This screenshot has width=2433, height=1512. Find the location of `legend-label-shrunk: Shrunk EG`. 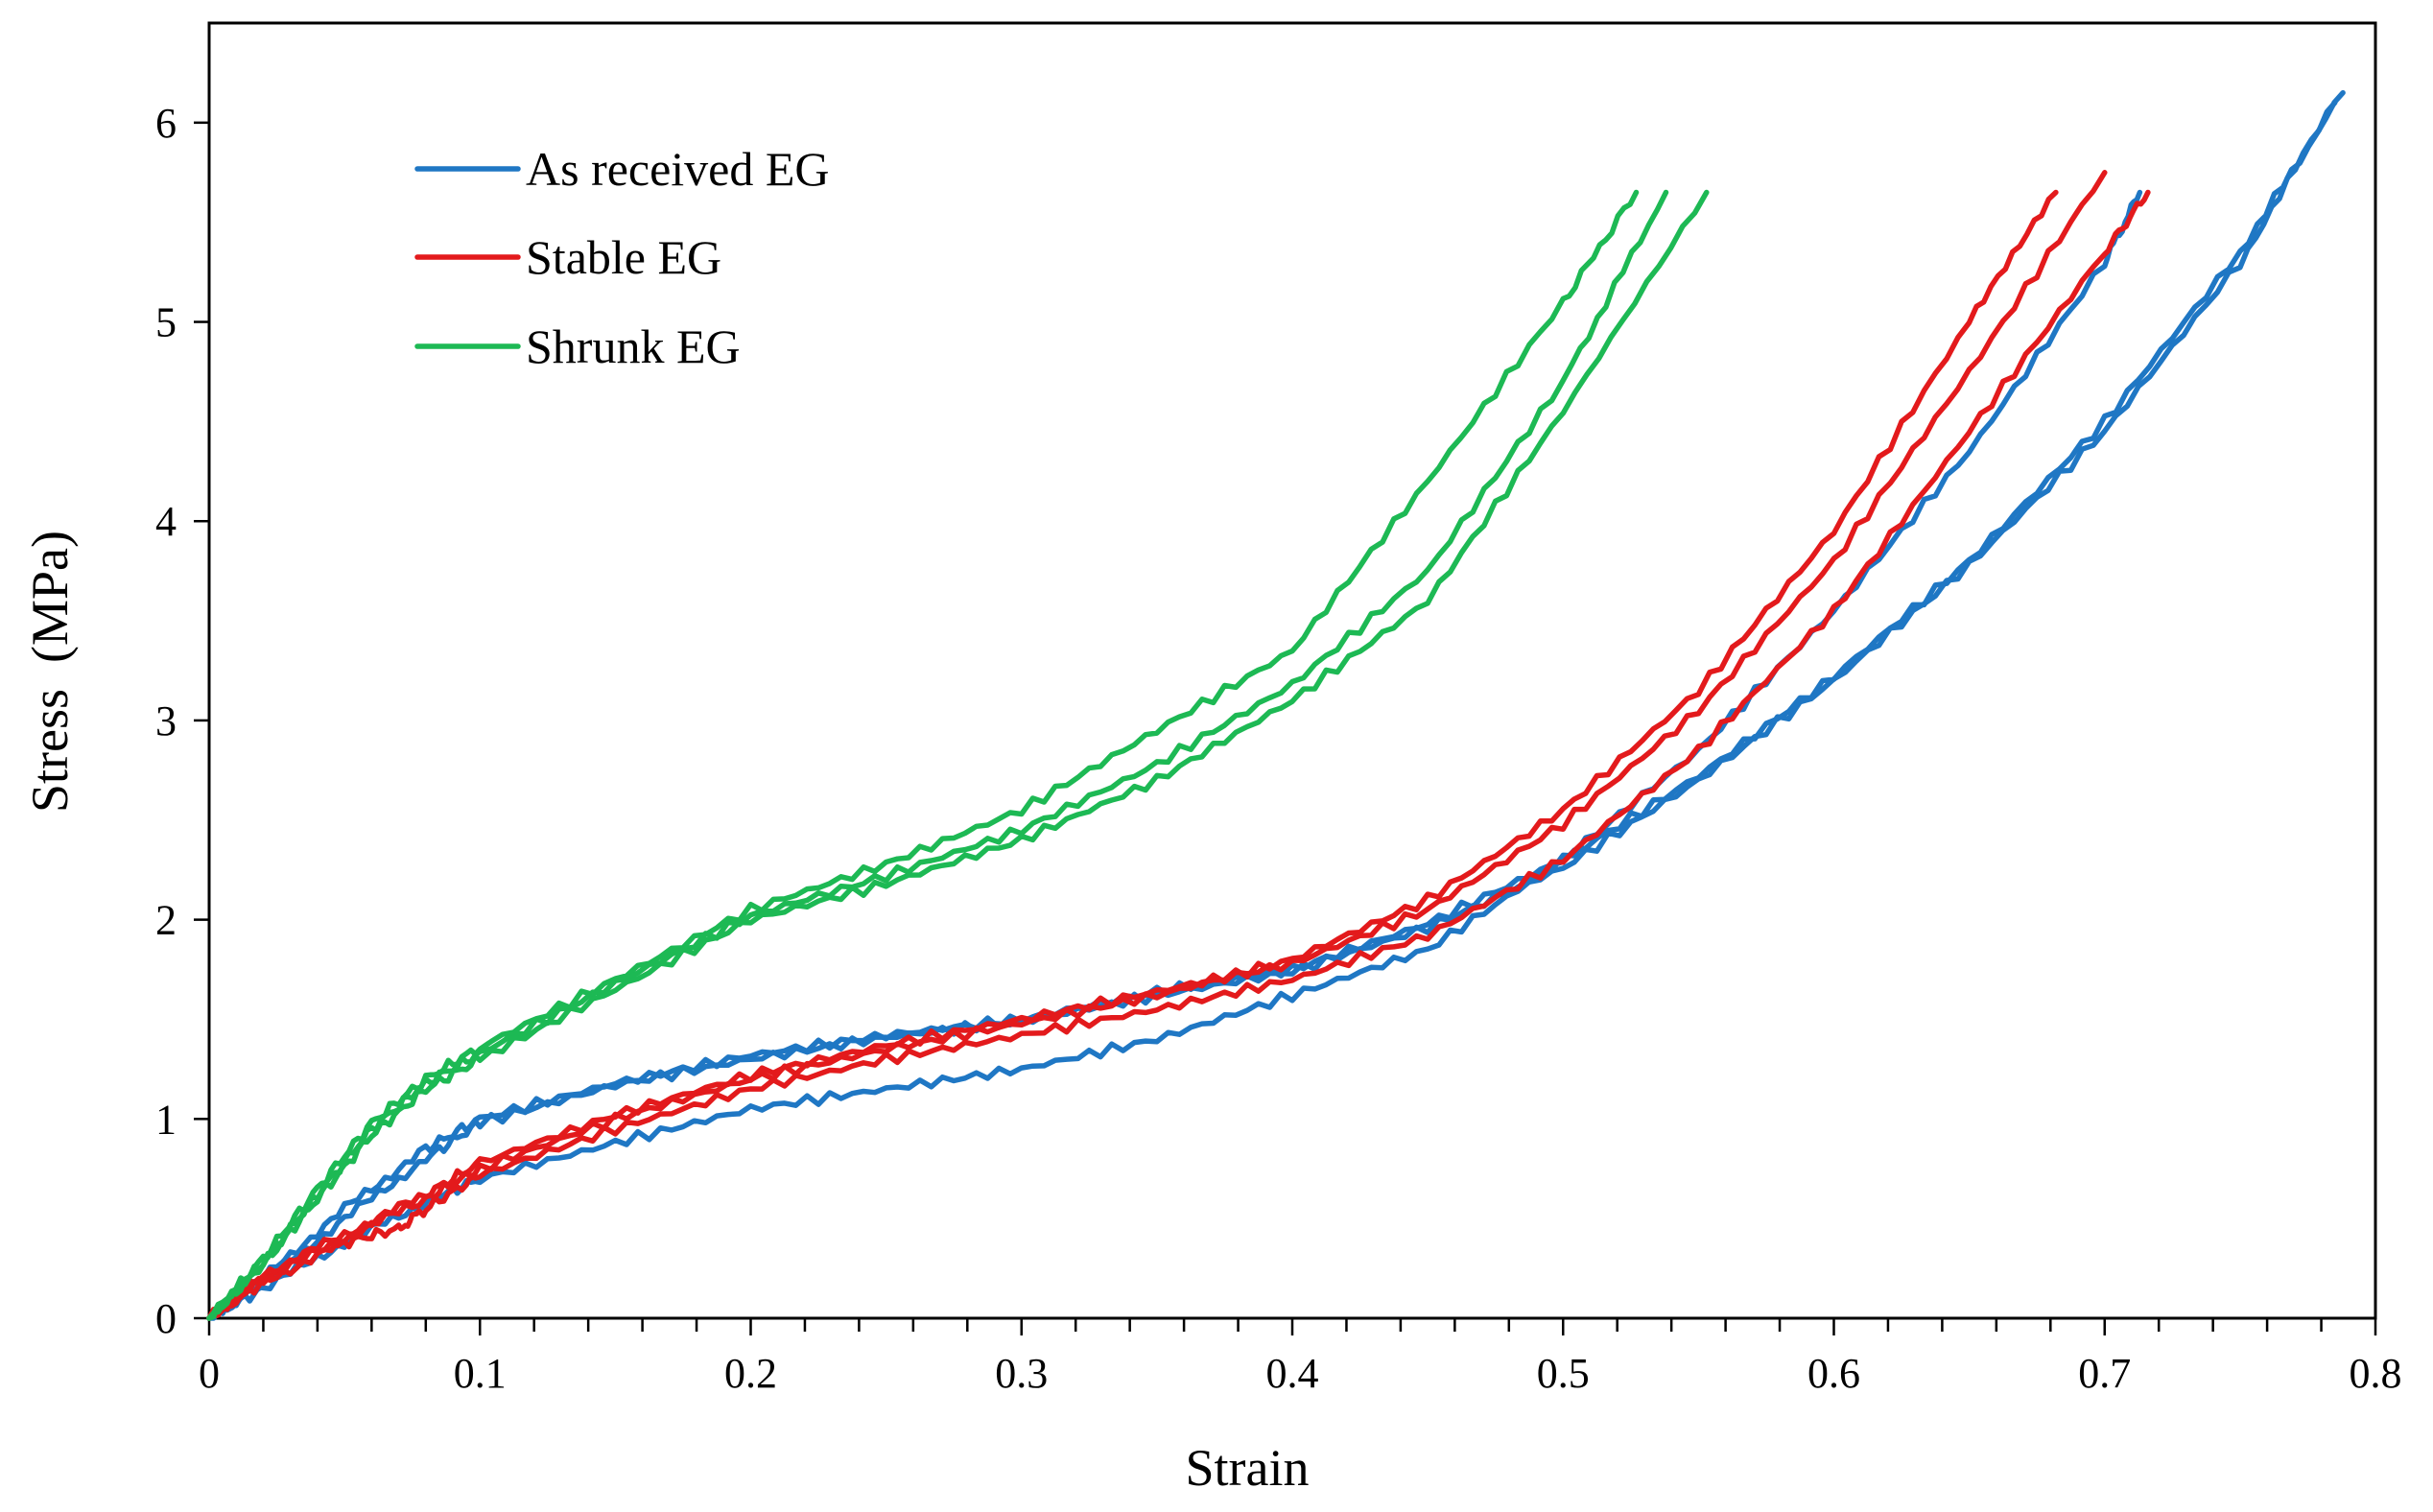

legend-label-shrunk: Shrunk EG is located at coordinates (634, 346).